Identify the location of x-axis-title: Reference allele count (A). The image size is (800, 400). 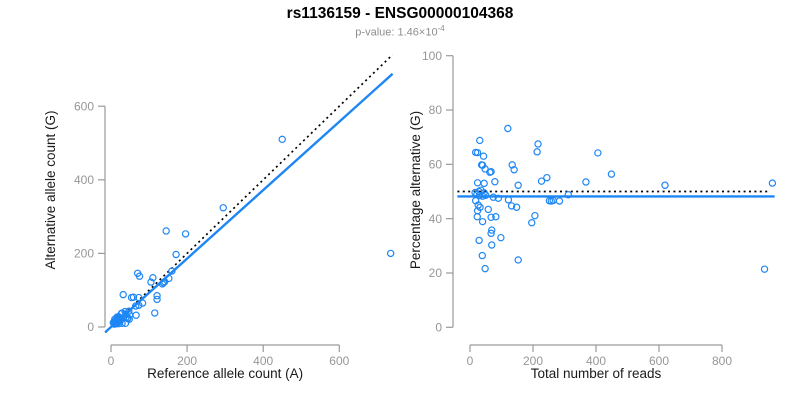
(225, 373).